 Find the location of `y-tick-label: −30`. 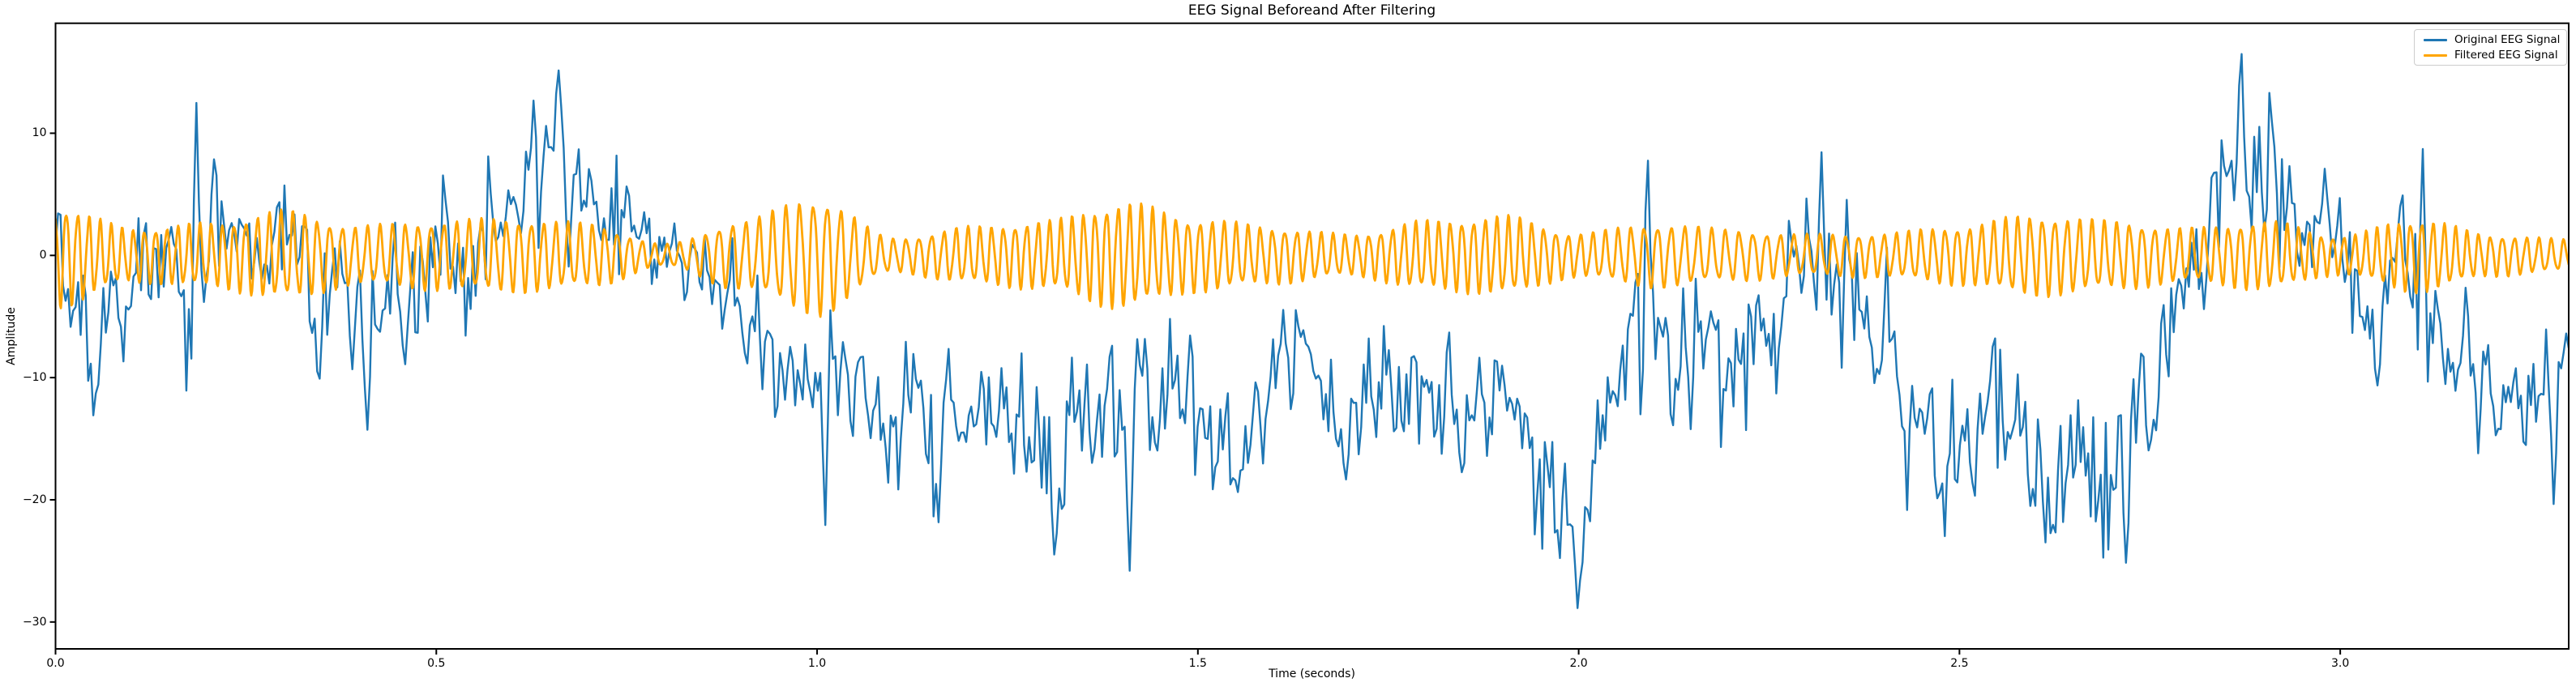

y-tick-label: −30 is located at coordinates (34, 622).